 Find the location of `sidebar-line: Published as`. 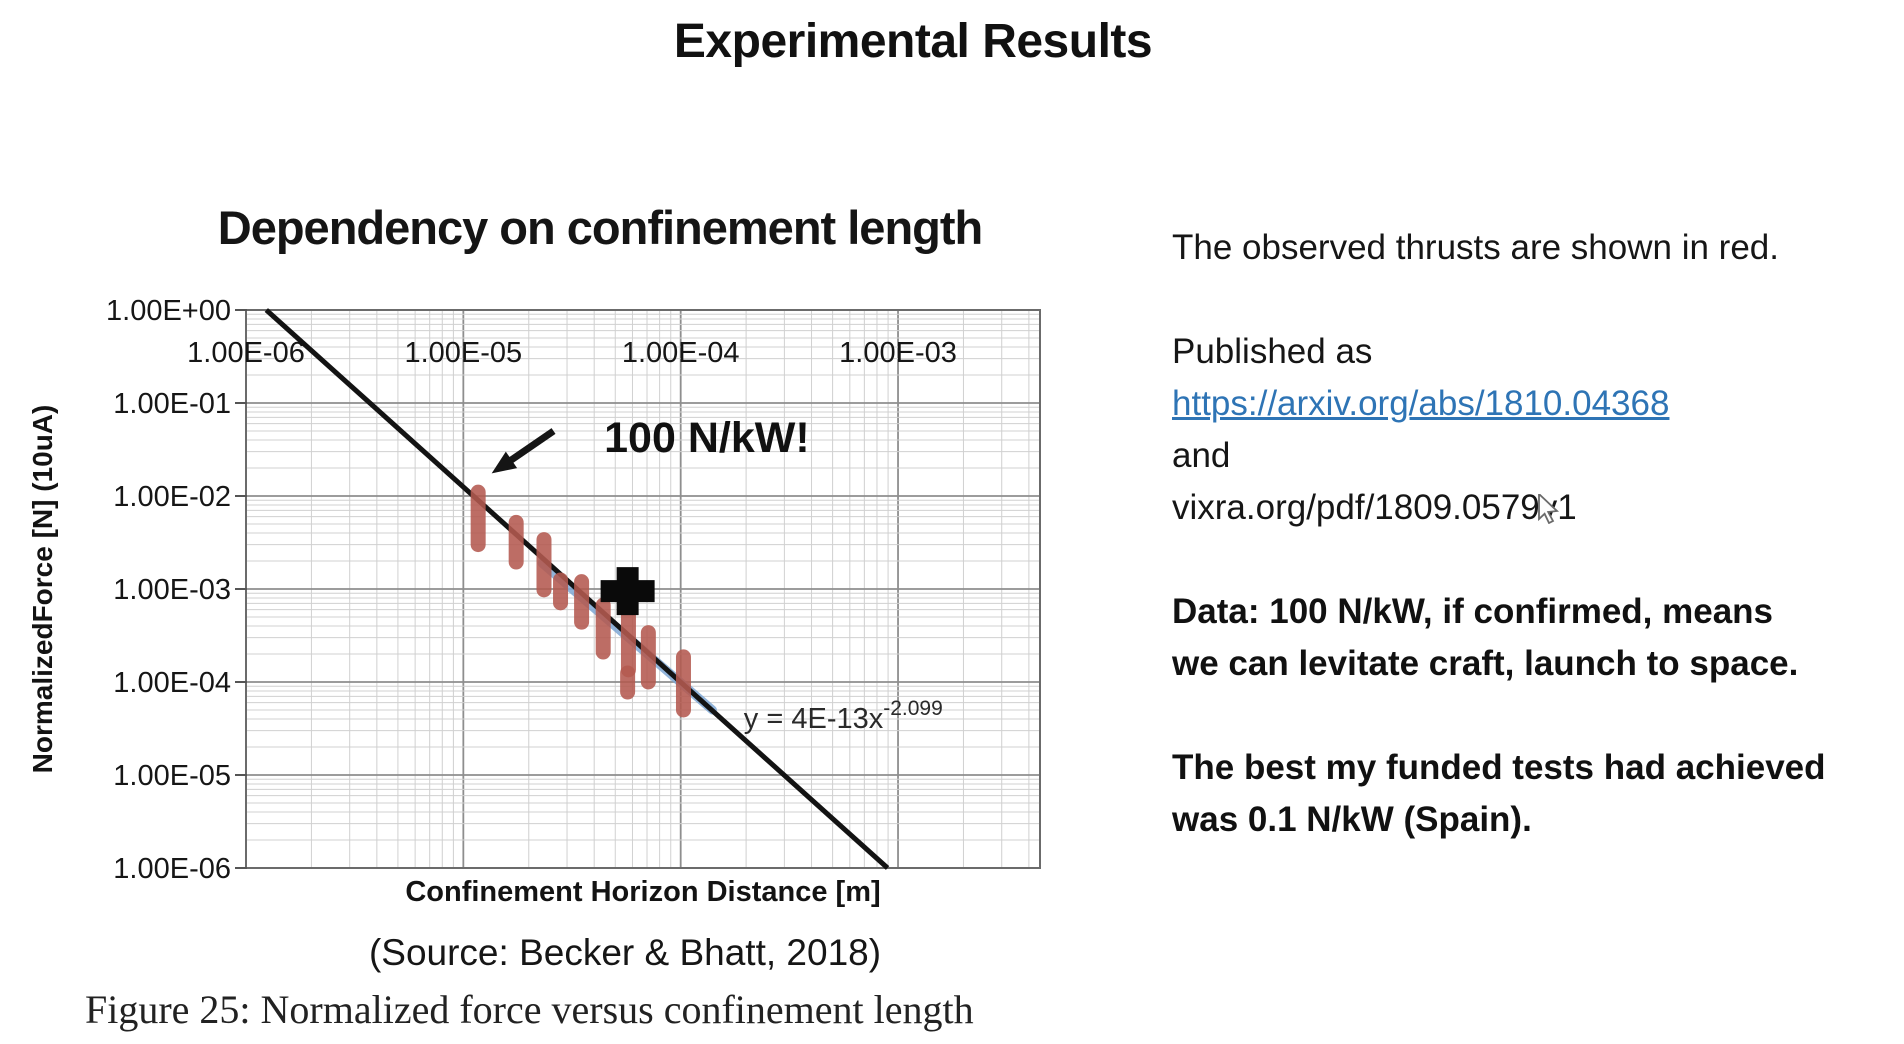

sidebar-line: Published as is located at coordinates (1272, 351).